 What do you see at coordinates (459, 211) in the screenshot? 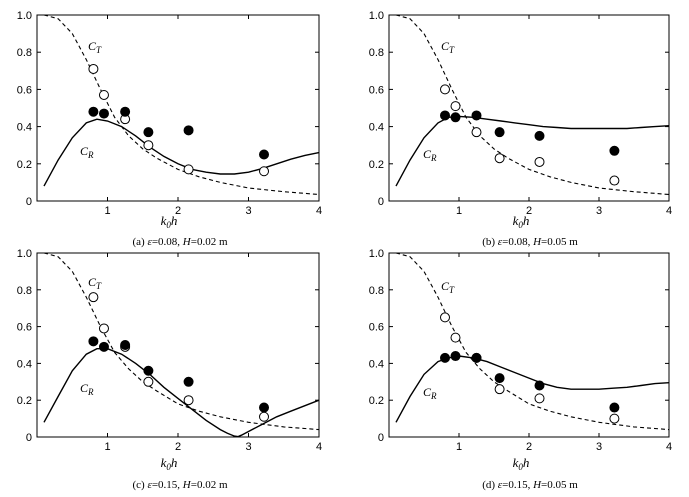
I see `panel-b-xtick-label: 1` at bounding box center [459, 211].